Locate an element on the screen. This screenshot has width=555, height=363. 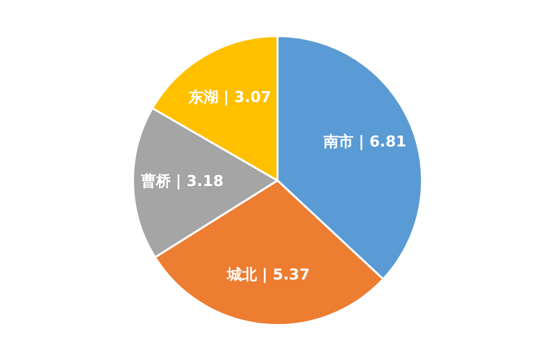
slice-label: 城北 is located at coordinates (242, 274).